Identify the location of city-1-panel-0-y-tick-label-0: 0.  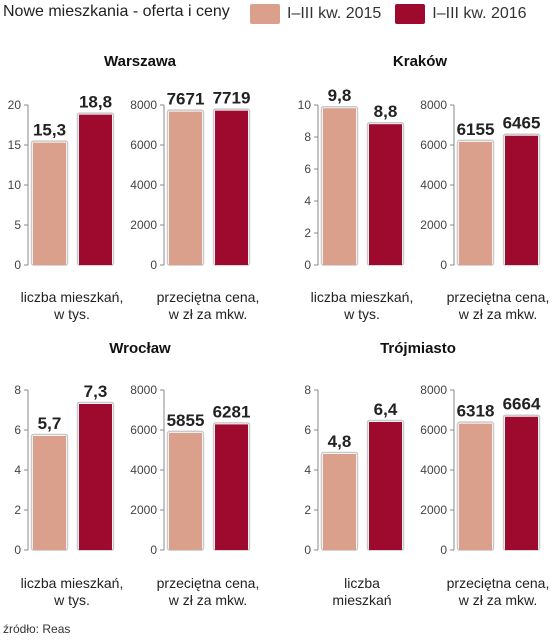
(307, 265).